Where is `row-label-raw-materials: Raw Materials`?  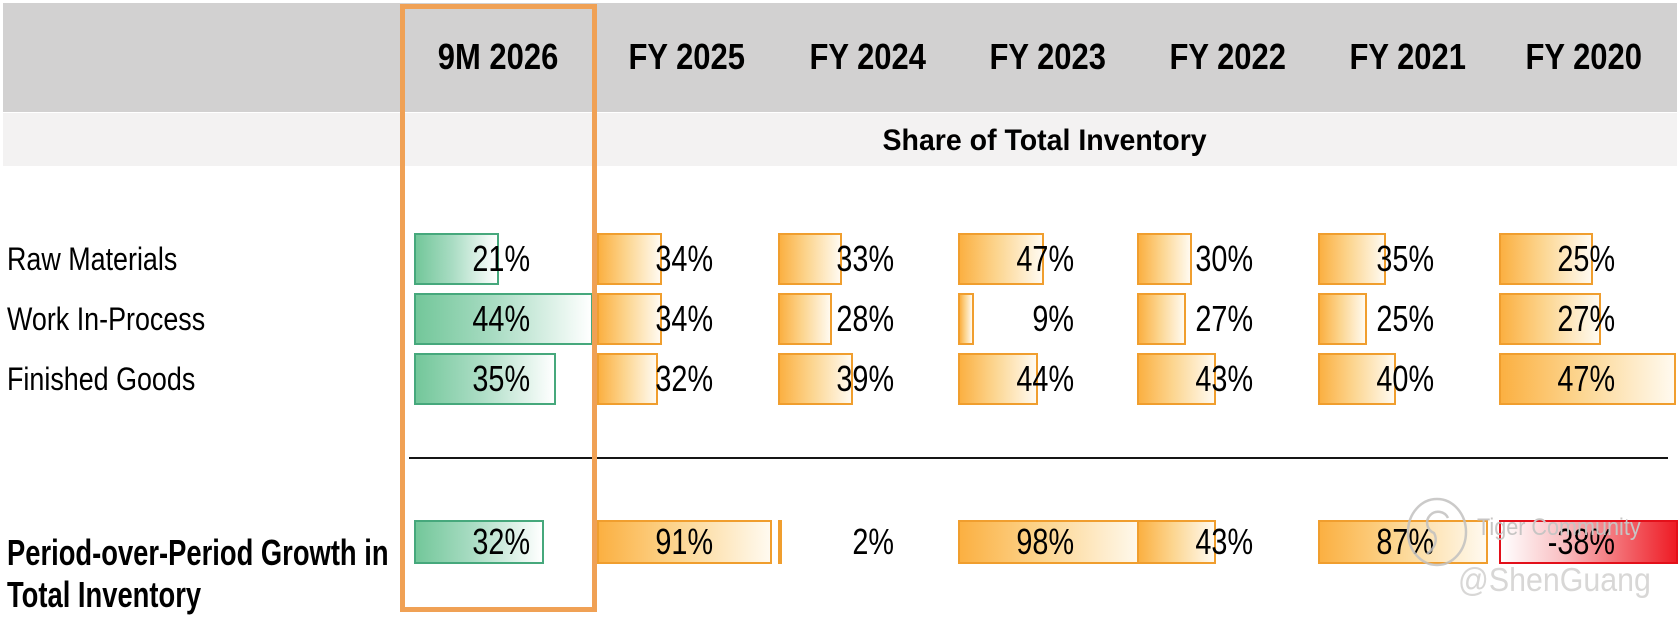 row-label-raw-materials: Raw Materials is located at coordinates (92, 259).